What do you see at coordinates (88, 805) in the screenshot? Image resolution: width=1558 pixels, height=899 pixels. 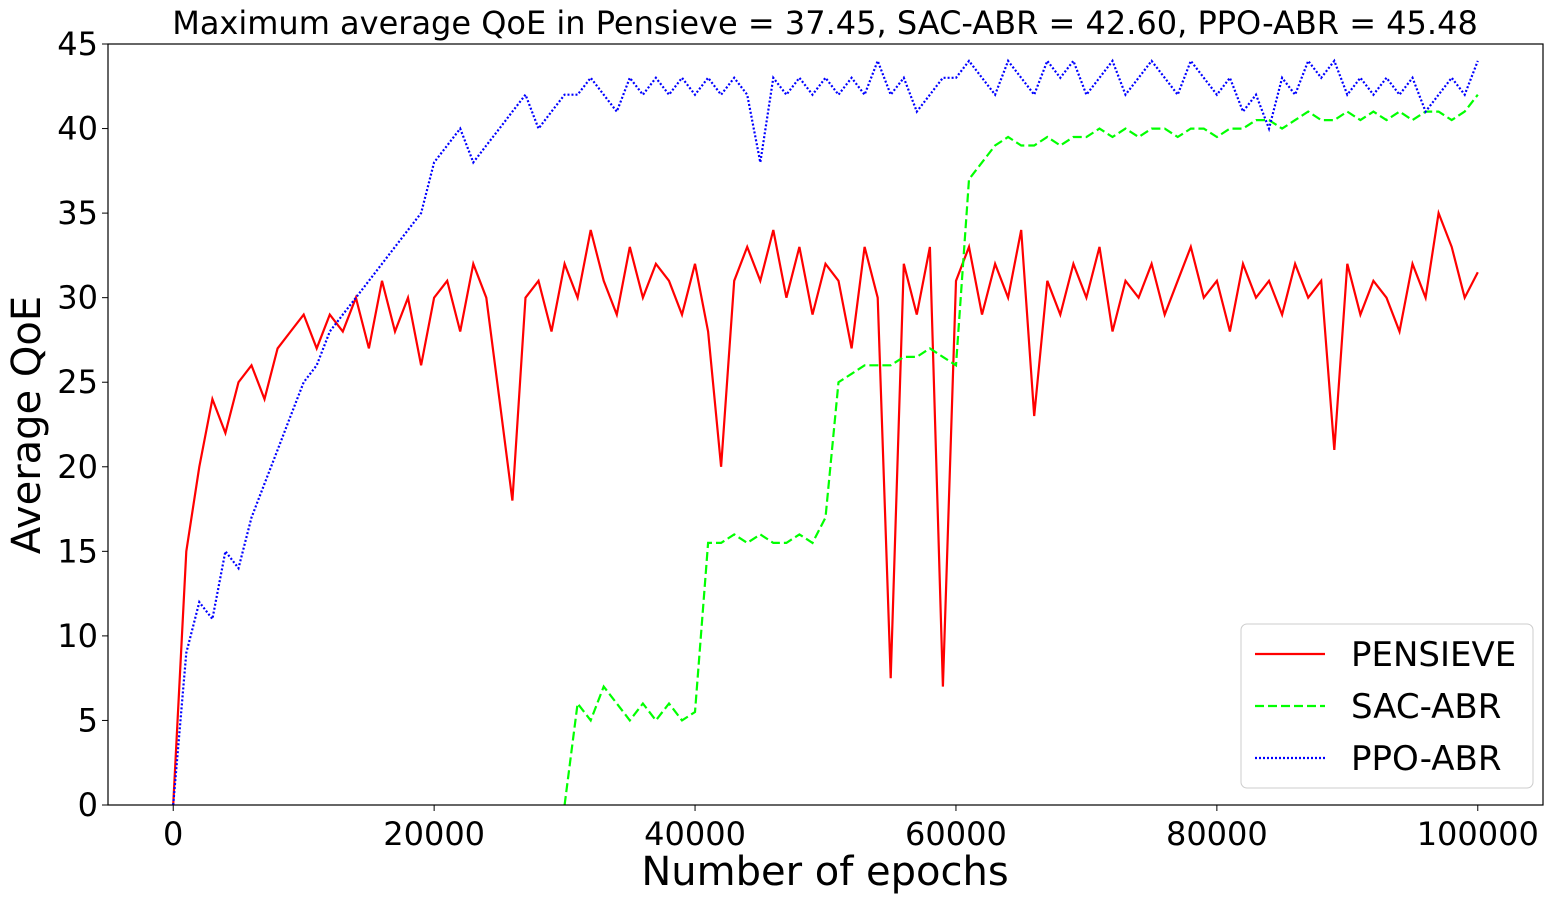 I see `y-tick-label: 0` at bounding box center [88, 805].